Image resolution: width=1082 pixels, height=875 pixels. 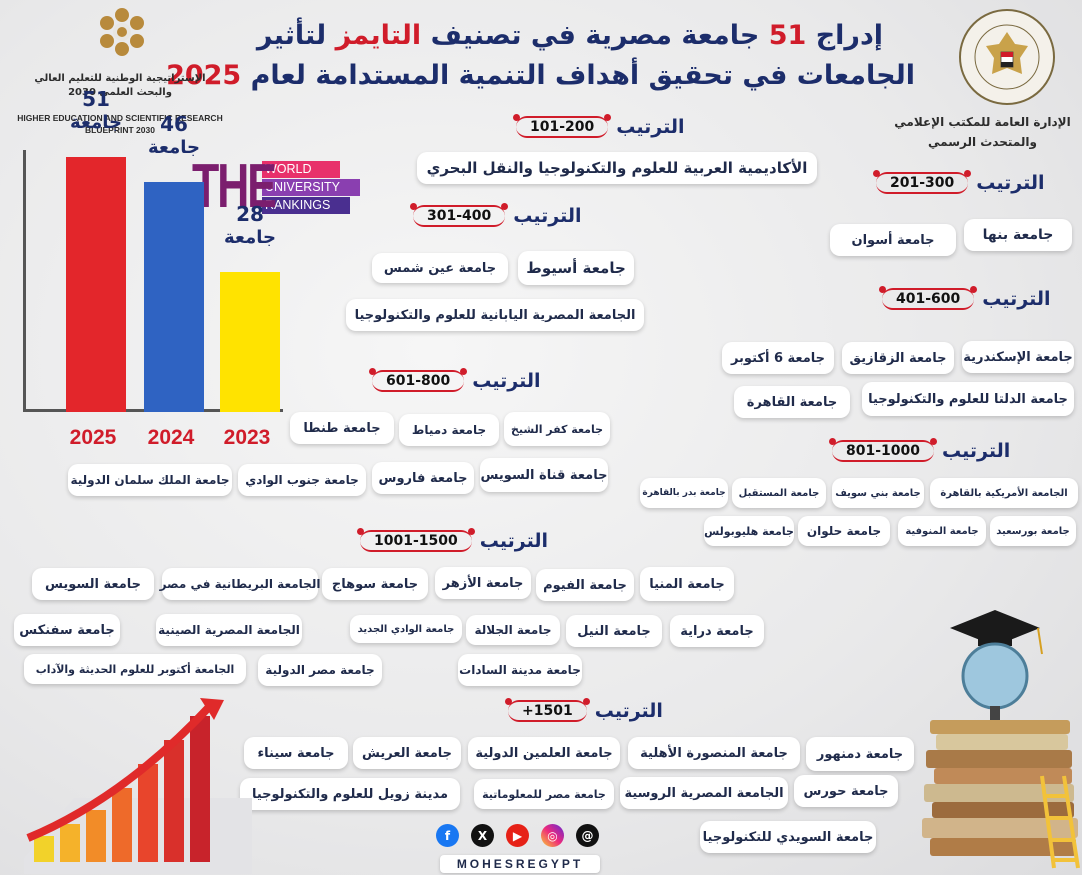 I want to click on chart-bar-2025, so click(x=96, y=284).